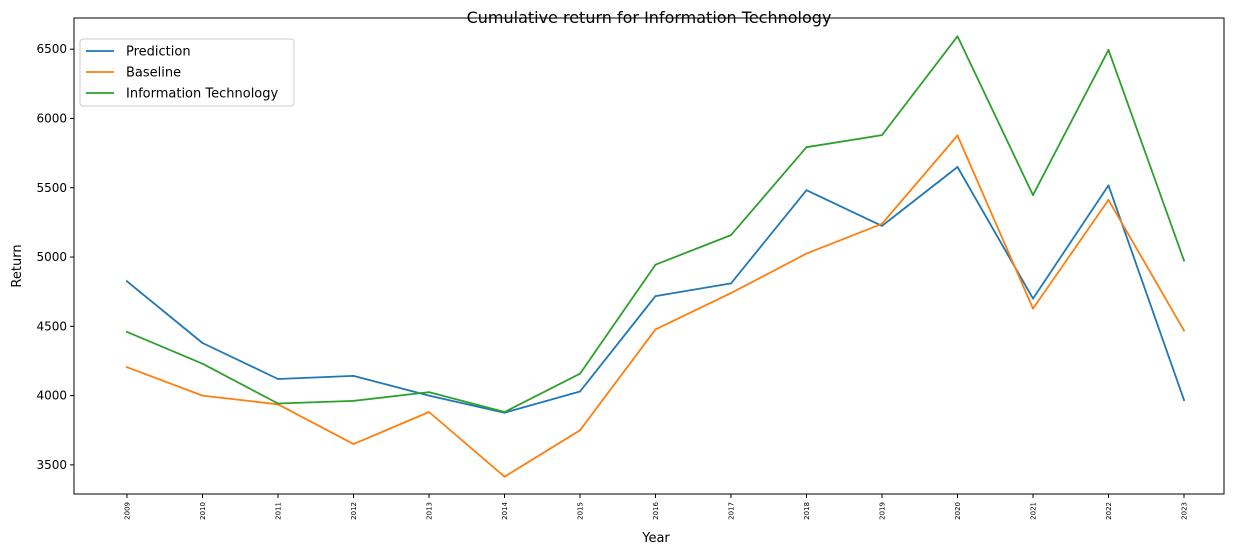 This screenshot has width=1246, height=554. What do you see at coordinates (202, 94) in the screenshot?
I see `legend-label-information-technology: Information Technology` at bounding box center [202, 94].